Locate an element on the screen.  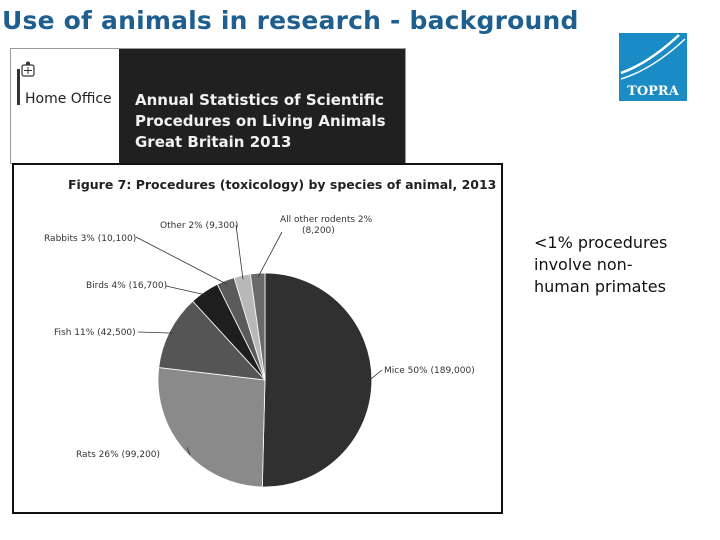
leader-line-all-other-rodents is located at coordinates (270, 254).